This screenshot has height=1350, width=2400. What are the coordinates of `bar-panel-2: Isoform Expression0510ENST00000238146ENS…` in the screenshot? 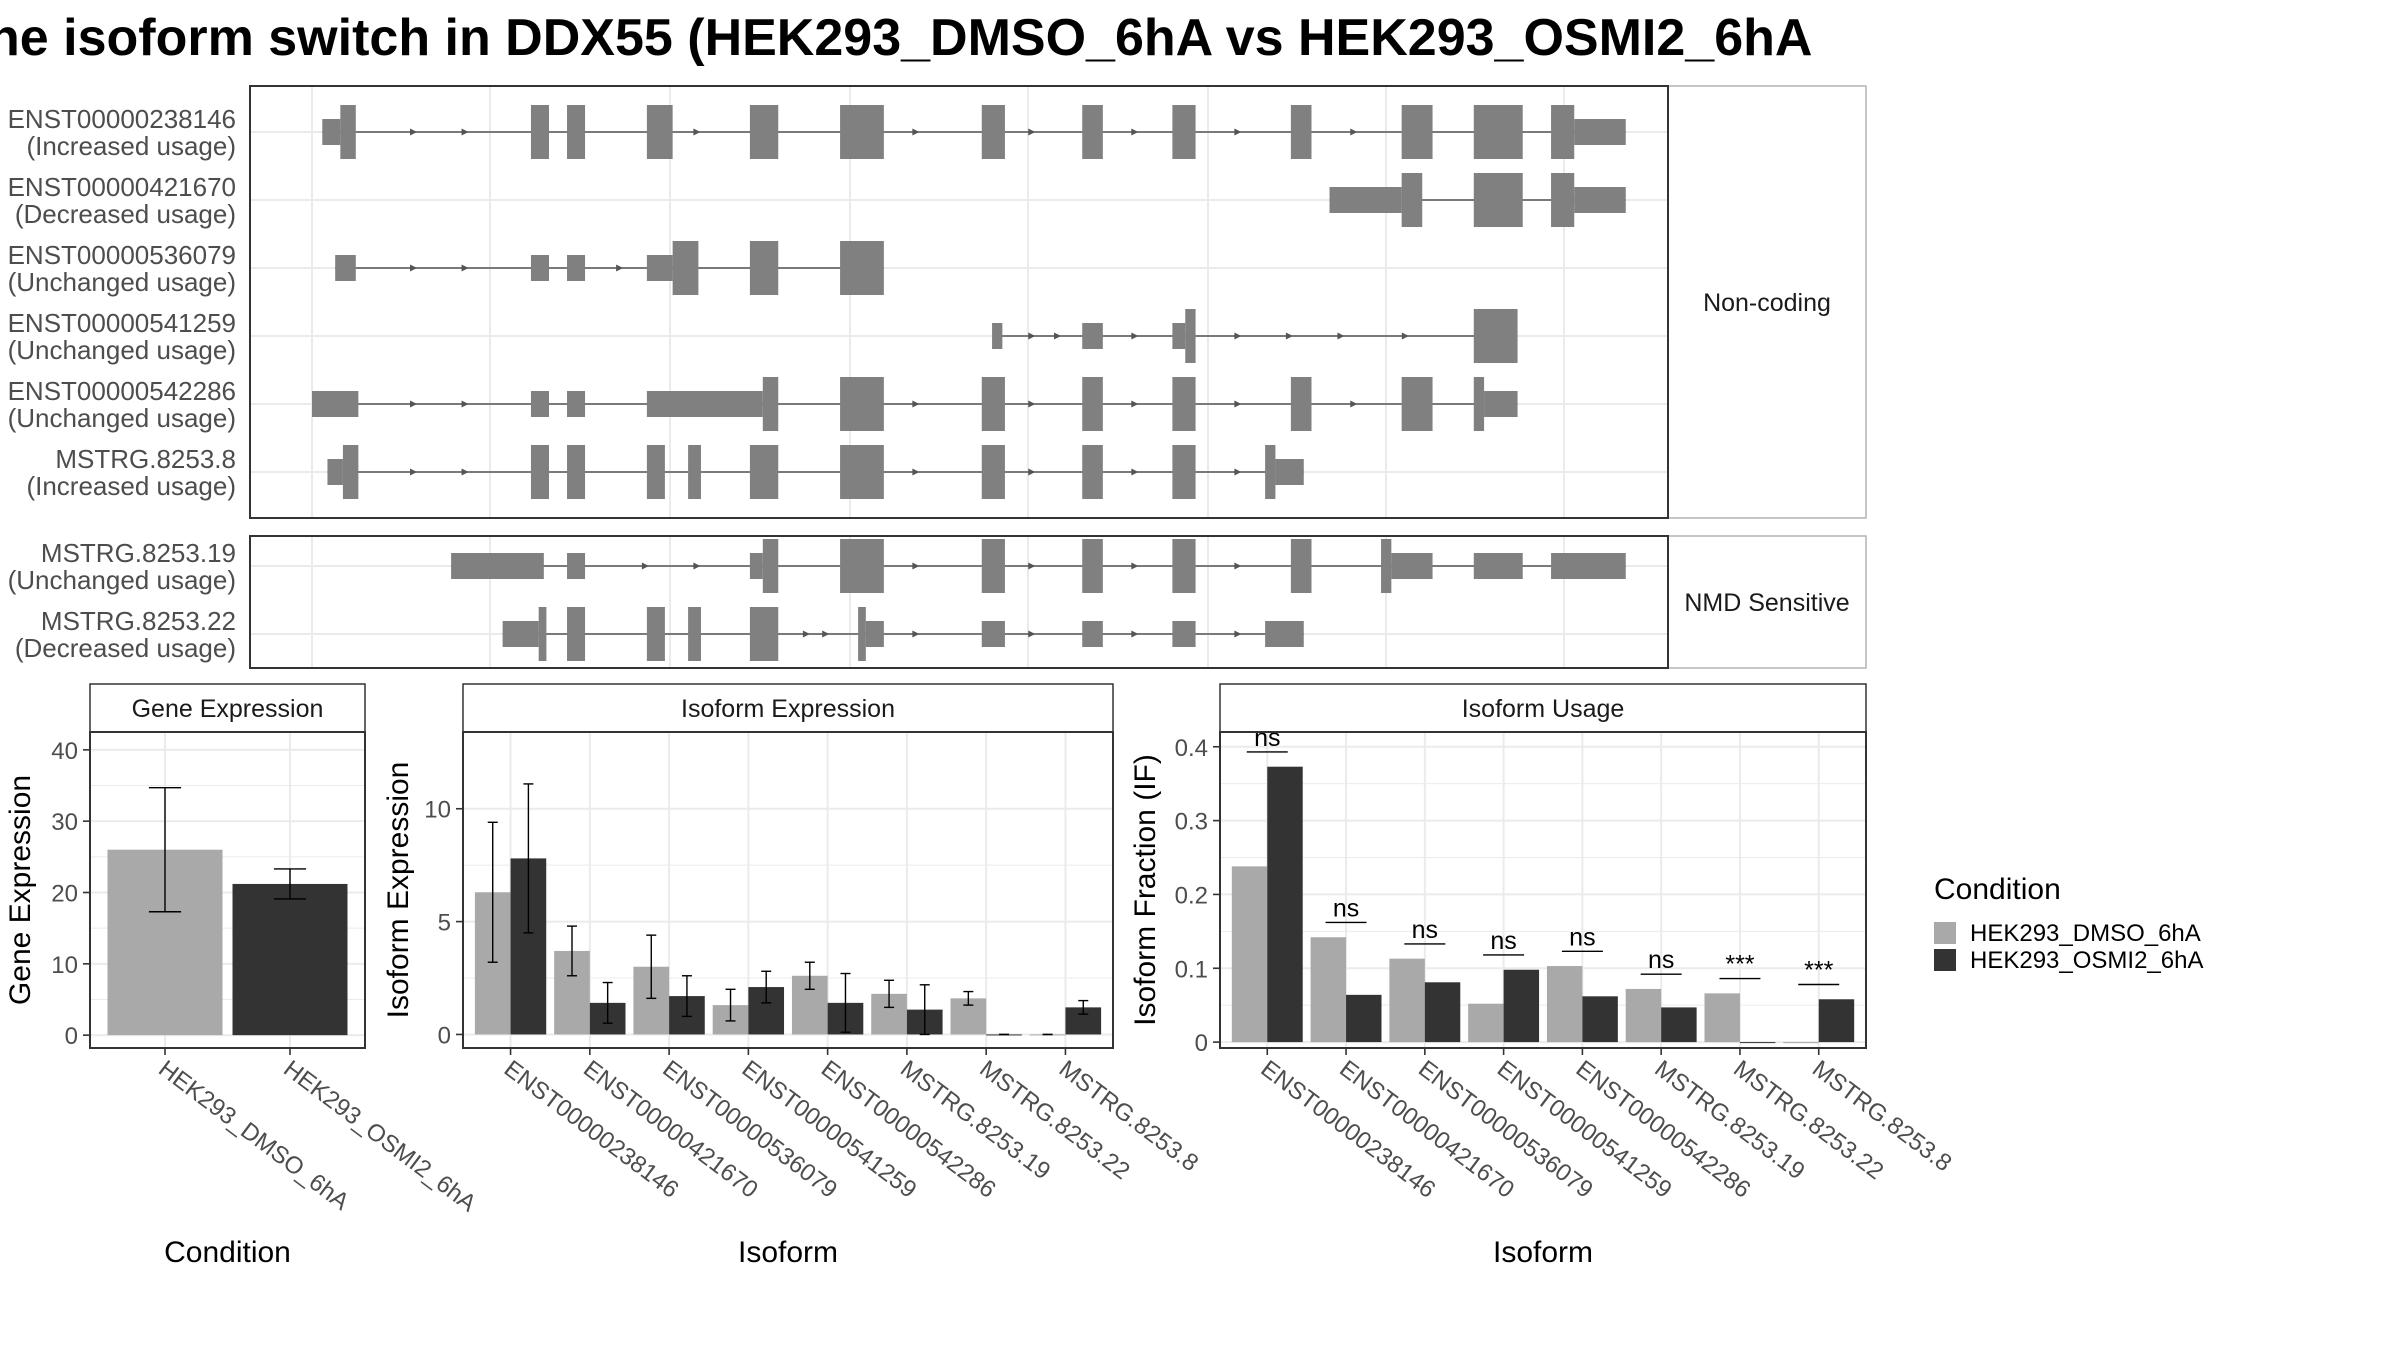 It's located at (792, 976).